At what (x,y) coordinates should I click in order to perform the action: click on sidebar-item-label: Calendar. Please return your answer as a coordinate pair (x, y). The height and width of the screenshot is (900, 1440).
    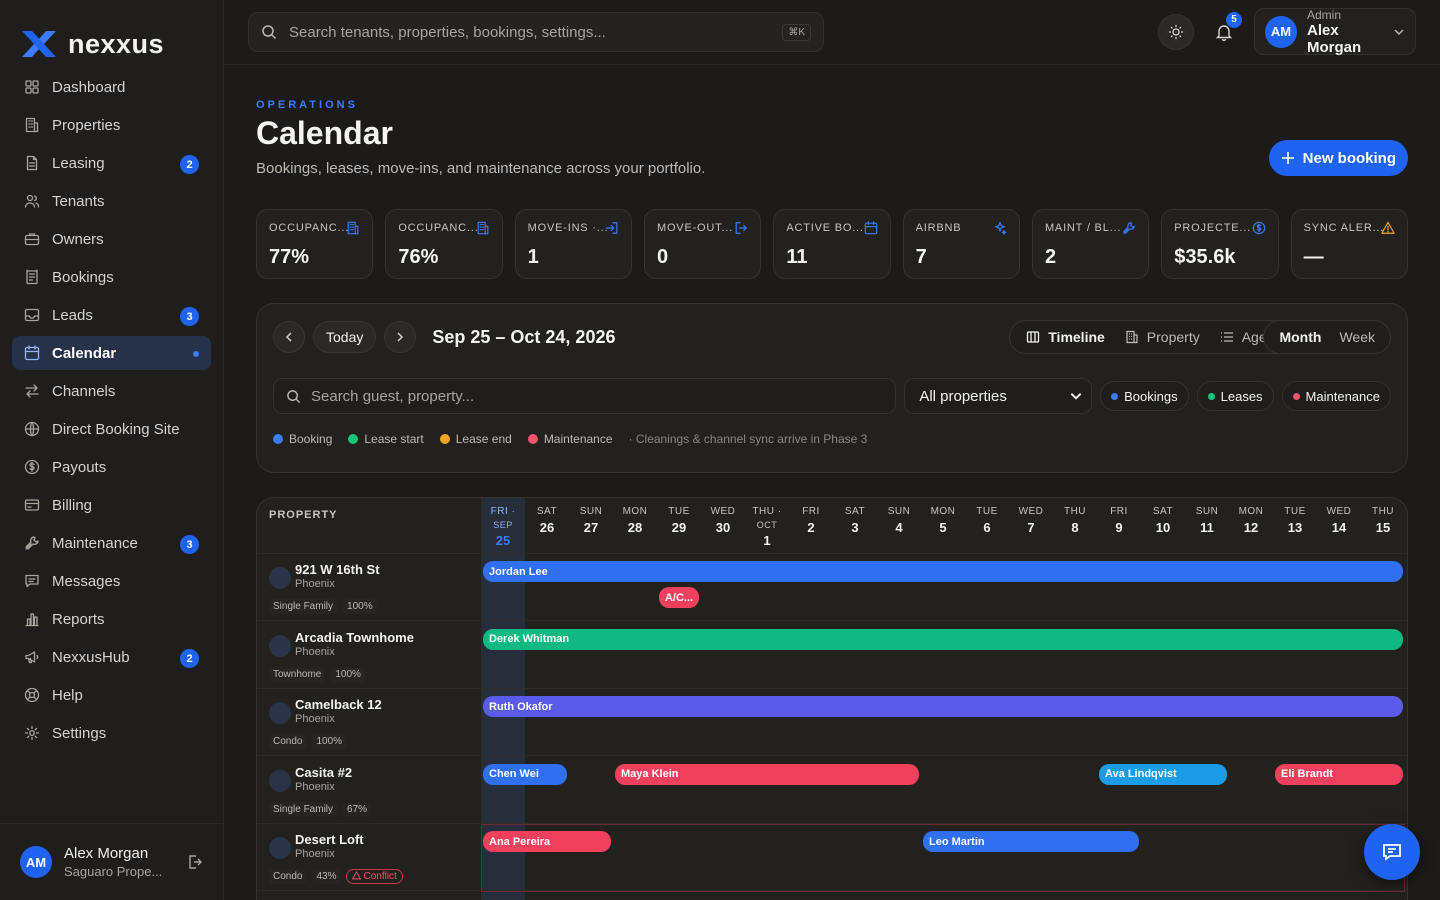
    Looking at the image, I should click on (84, 353).